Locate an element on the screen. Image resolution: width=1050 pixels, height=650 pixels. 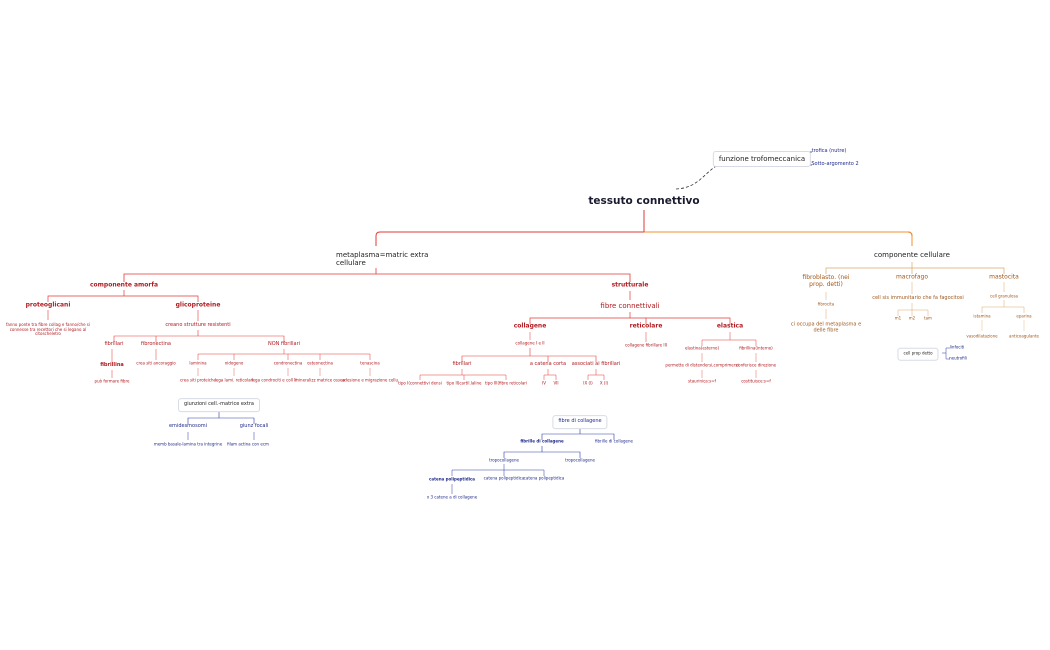
fibronectina-note: crea siti ancoraggio is located at coordinates (156, 363).